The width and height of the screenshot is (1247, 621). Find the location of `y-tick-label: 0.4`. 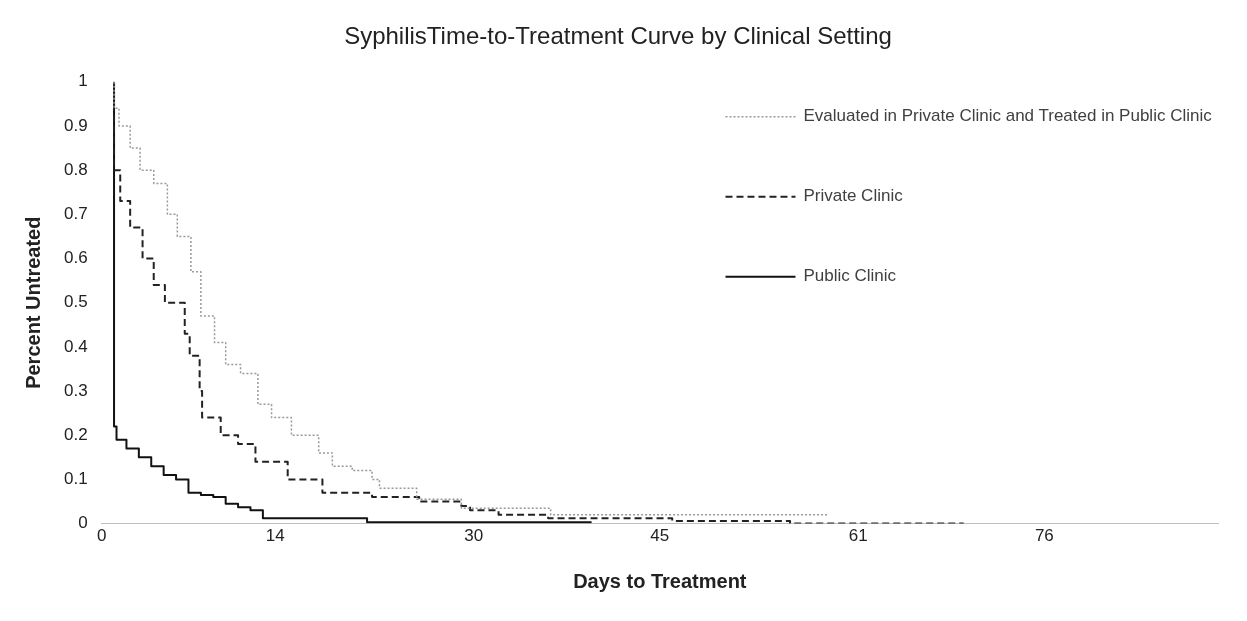

y-tick-label: 0.4 is located at coordinates (75, 346).